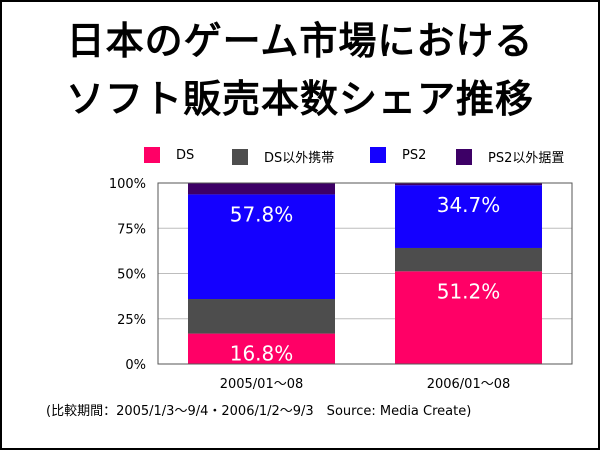 The image size is (600, 450). I want to click on data-label: 57.8%, so click(262, 214).